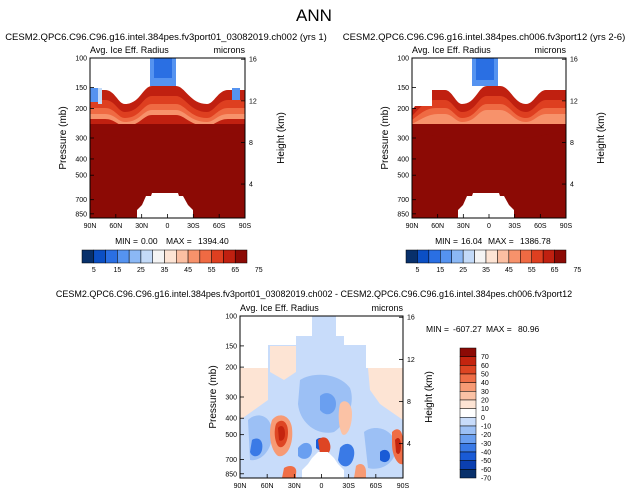  What do you see at coordinates (417, 270) in the screenshot?
I see `colorbar-label: 5` at bounding box center [417, 270].